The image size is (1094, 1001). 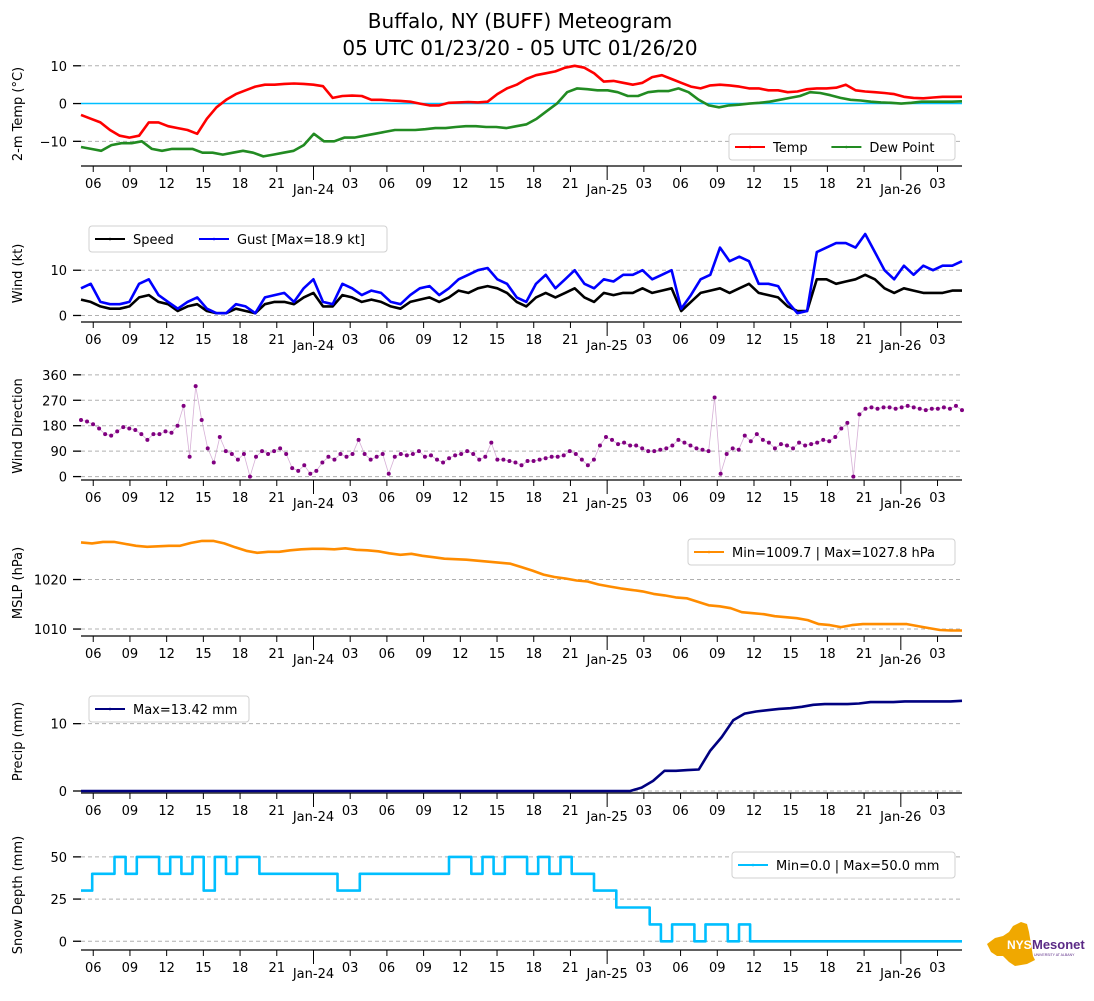 What do you see at coordinates (18, 583) in the screenshot?
I see `y-axis-label: MSLP (hPa)` at bounding box center [18, 583].